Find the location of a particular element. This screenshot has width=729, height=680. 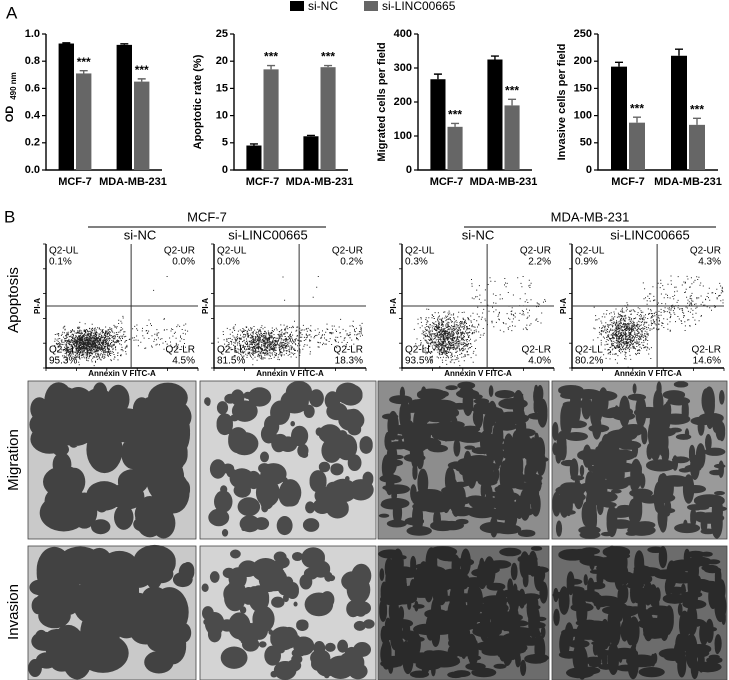

quadrant-percent: 93.5% is located at coordinates (419, 361).